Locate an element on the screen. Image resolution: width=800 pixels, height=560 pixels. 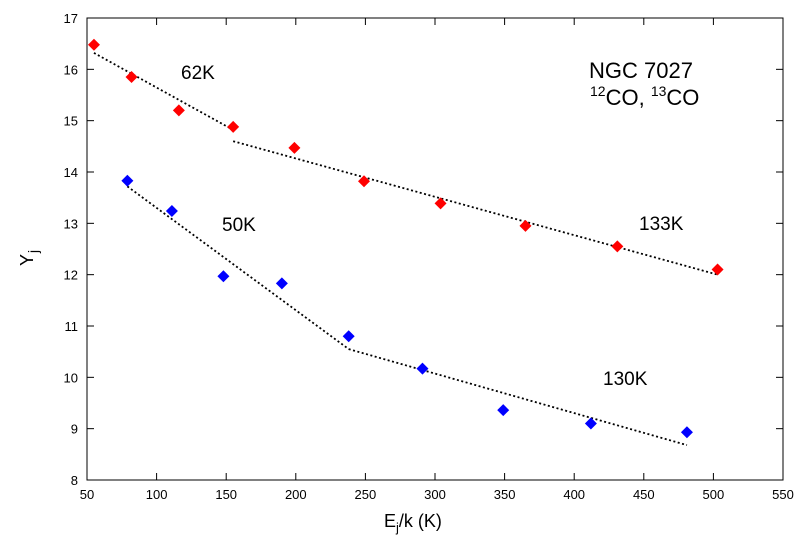
x-axis-title-main: E is located at coordinates (390, 521).